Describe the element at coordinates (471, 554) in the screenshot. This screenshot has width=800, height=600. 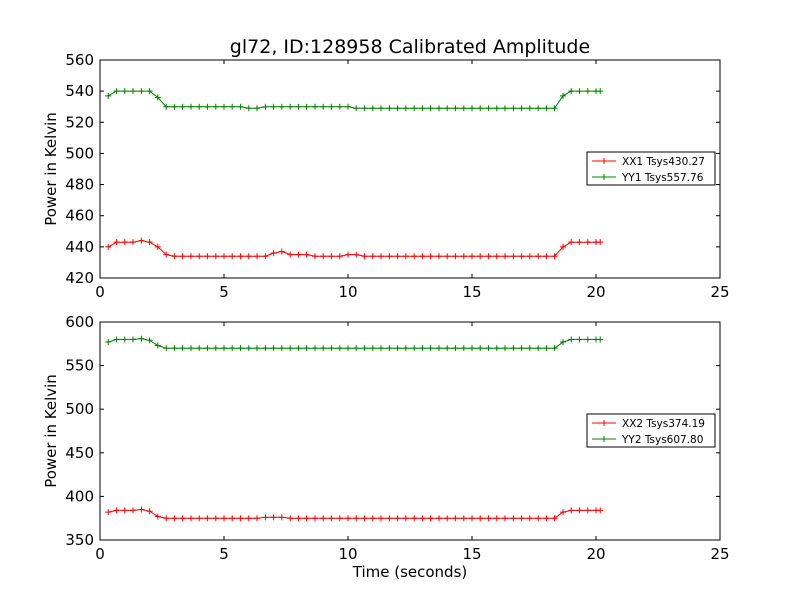
I see `x-tick-label: 15` at that location.